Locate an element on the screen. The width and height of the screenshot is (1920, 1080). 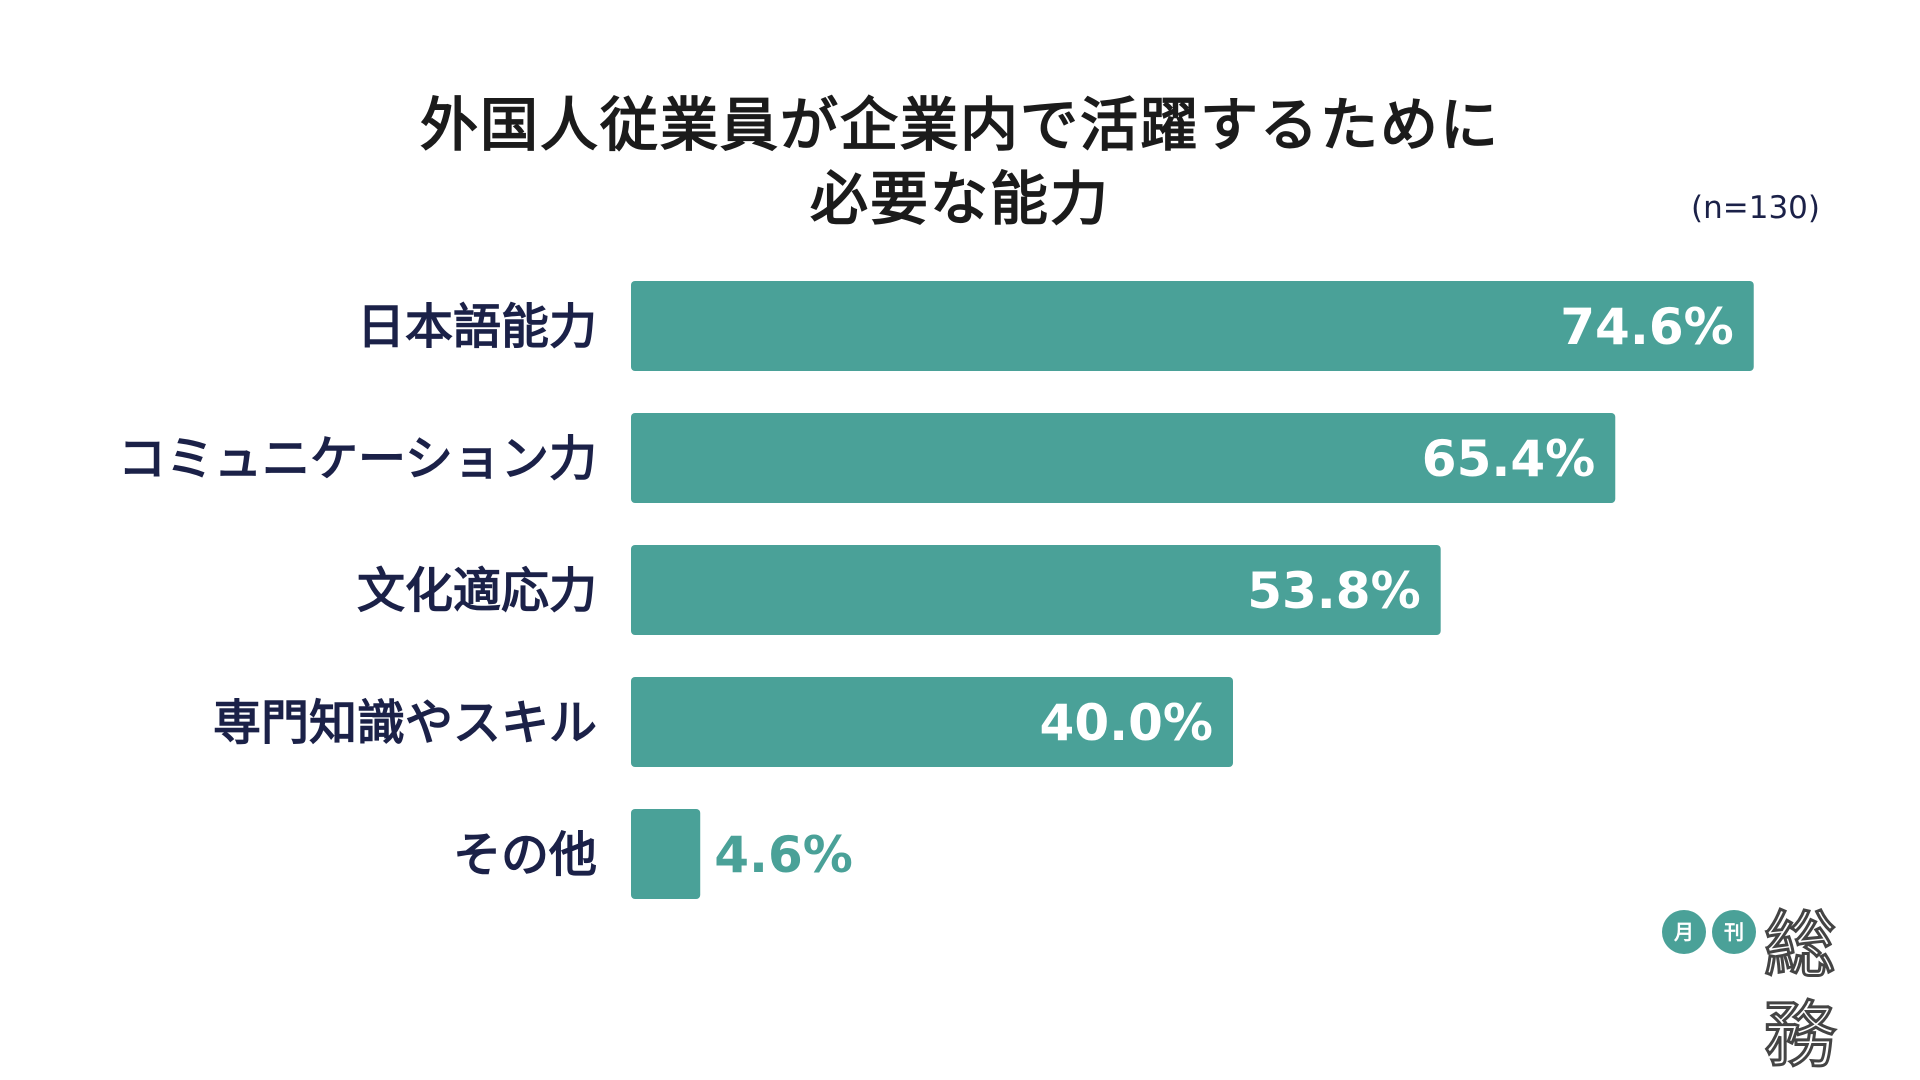
data-label: 4.6% is located at coordinates (783, 855).